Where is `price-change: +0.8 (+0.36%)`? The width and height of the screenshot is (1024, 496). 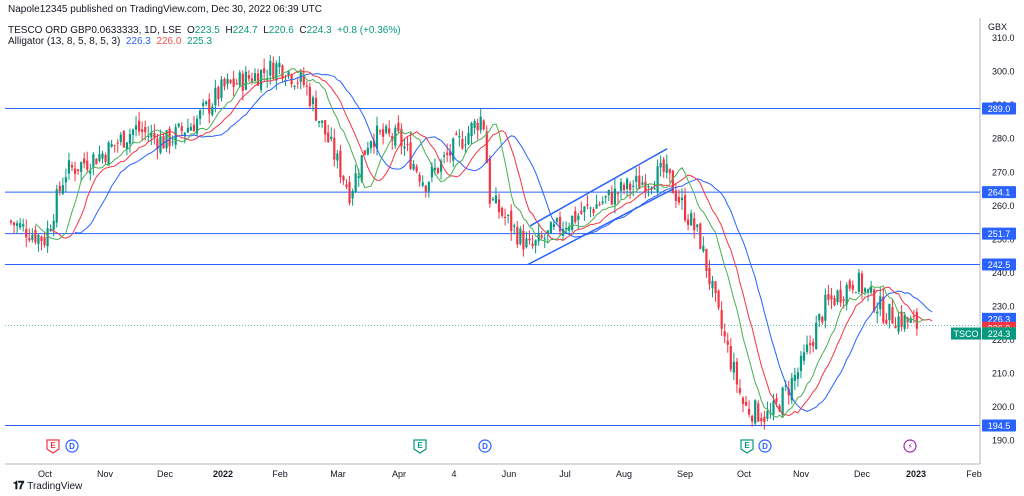
price-change: +0.8 (+0.36%) is located at coordinates (369, 30).